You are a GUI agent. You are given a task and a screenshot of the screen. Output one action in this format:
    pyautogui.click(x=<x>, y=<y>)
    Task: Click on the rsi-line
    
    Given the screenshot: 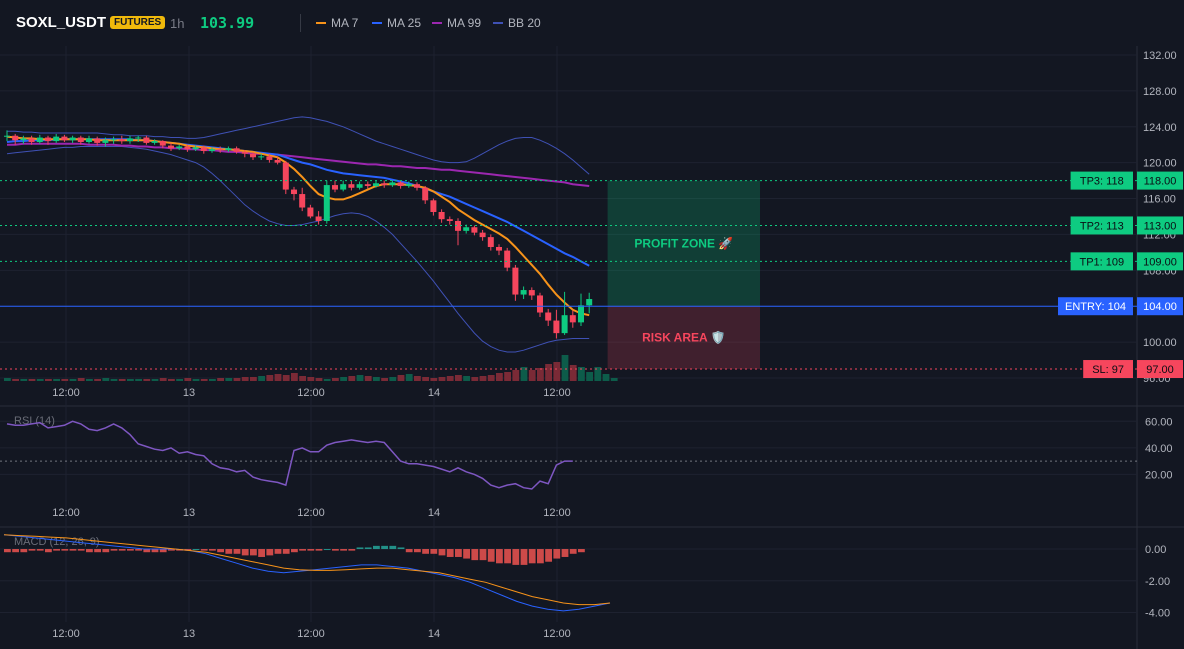 What is the action you would take?
    pyautogui.click(x=289, y=455)
    